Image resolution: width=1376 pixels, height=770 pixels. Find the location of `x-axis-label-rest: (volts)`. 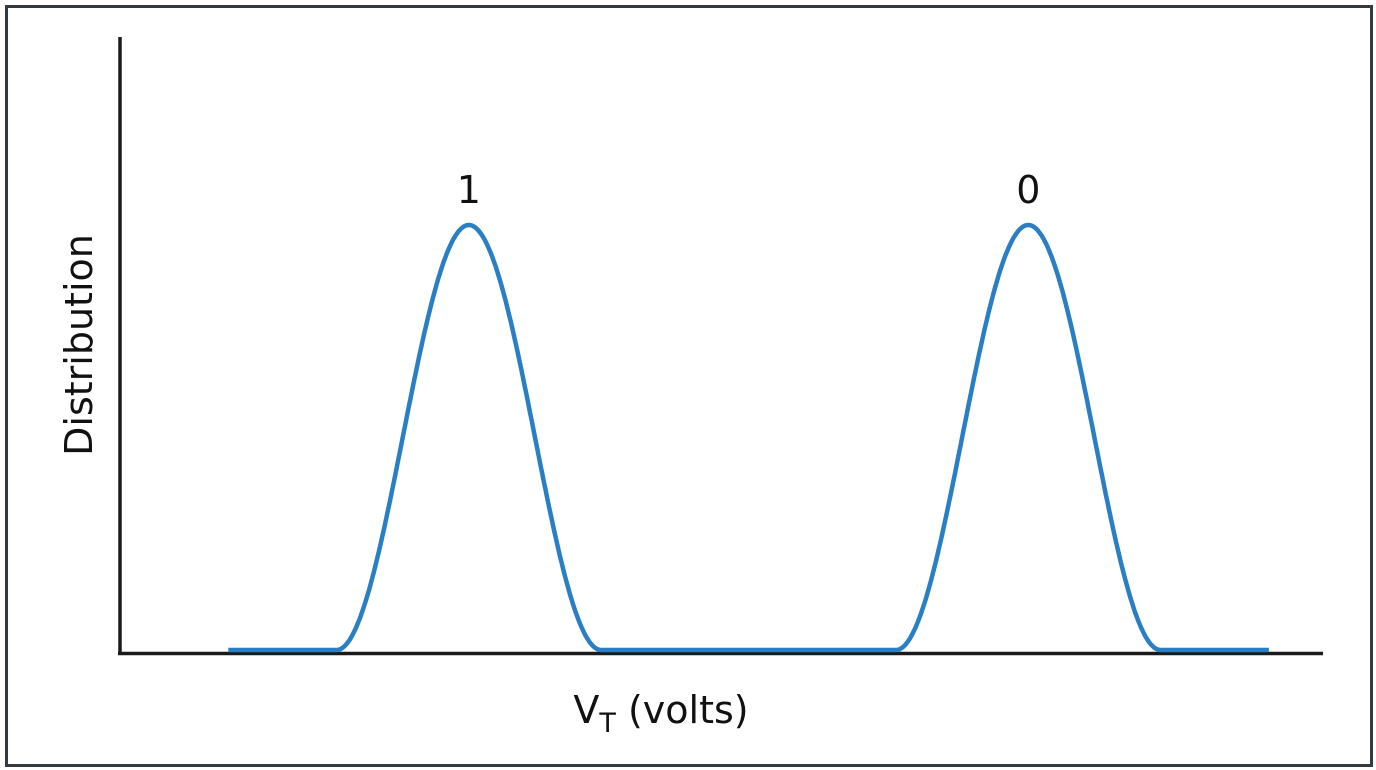

x-axis-label-rest: (volts) is located at coordinates (682, 710).